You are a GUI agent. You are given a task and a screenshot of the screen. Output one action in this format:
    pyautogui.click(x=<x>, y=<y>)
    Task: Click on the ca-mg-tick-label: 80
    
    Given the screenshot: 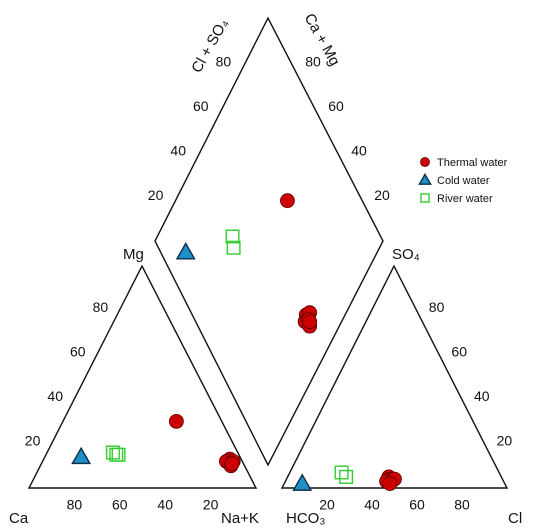 What is the action you would take?
    pyautogui.click(x=313, y=61)
    